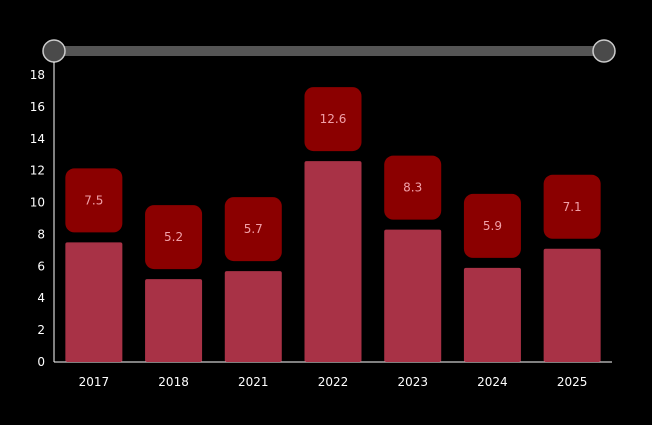 This screenshot has width=652, height=425. What do you see at coordinates (333, 382) in the screenshot?
I see `x-tick-label: 2022` at bounding box center [333, 382].